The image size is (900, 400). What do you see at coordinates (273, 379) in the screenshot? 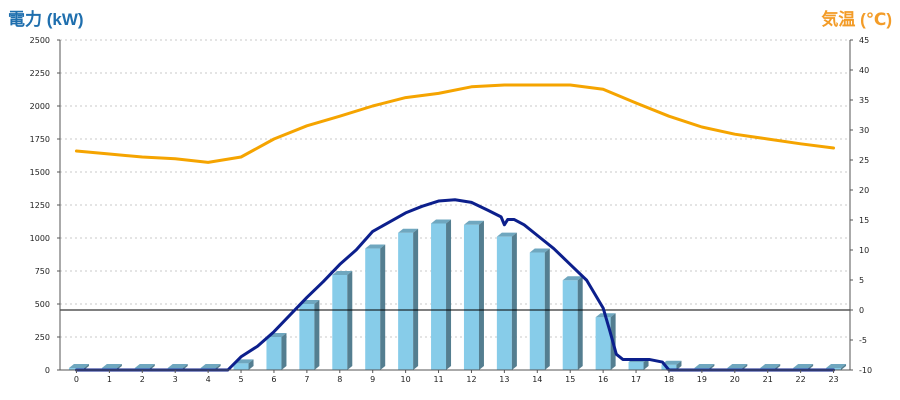
I see `x-tick-label: 6` at bounding box center [273, 379].